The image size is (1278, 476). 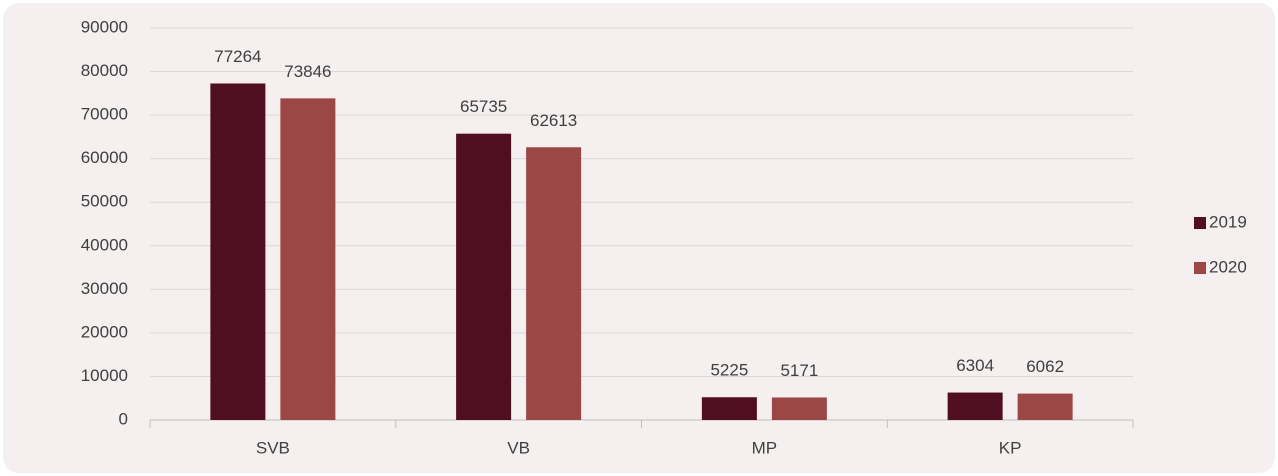 I want to click on data-label: 65735, so click(x=483, y=106).